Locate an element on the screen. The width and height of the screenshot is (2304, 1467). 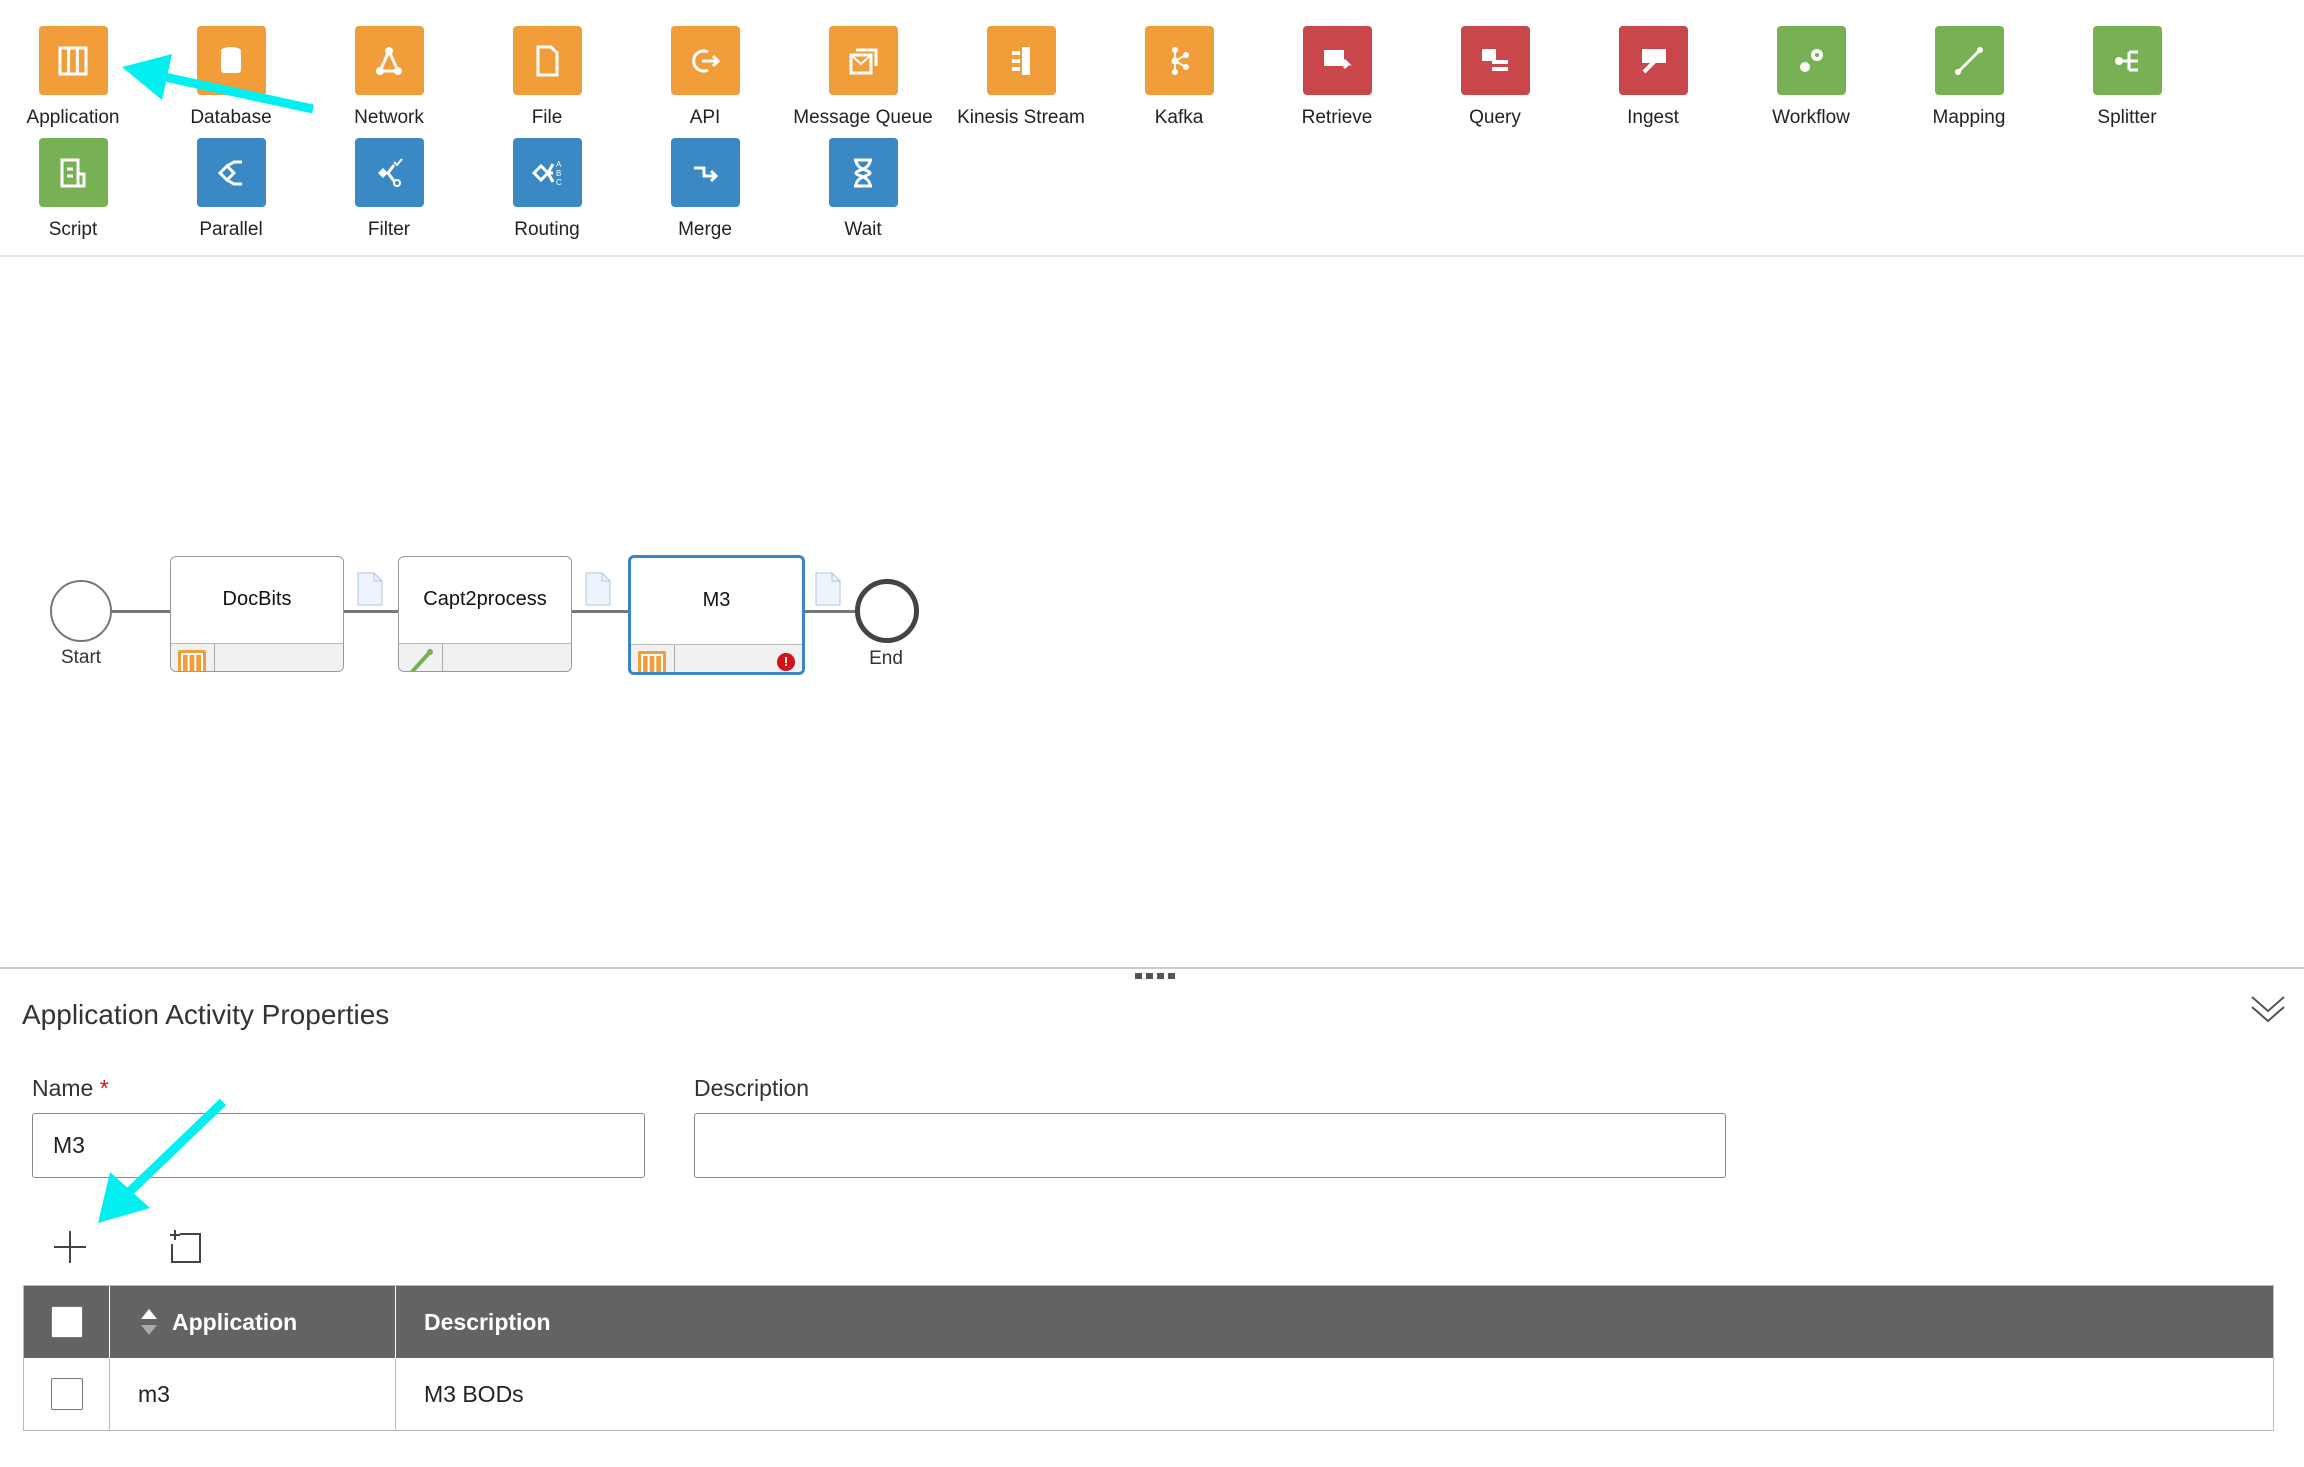
merge-icon is located at coordinates (705, 172).